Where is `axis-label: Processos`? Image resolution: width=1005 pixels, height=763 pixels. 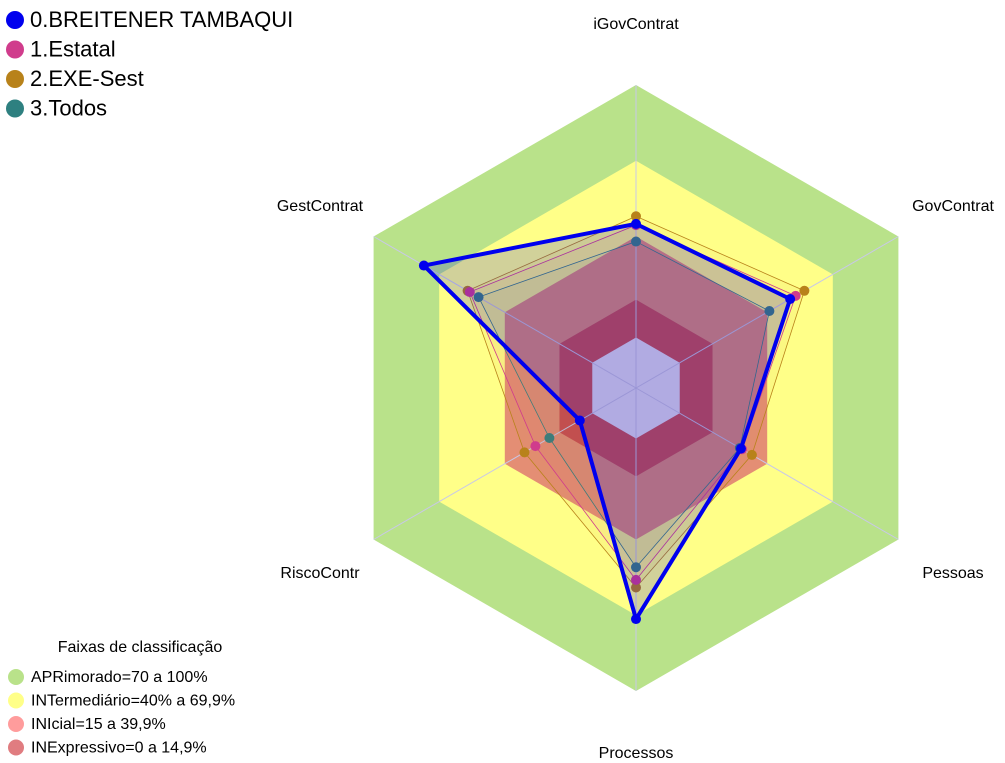
axis-label: Processos is located at coordinates (636, 753).